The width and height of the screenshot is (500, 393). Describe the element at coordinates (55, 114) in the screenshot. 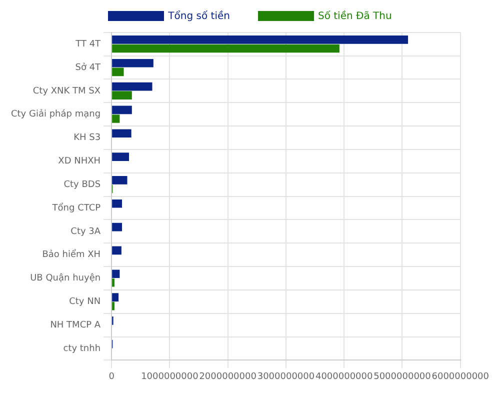

I see `y-tick-label: Cty Giải pháp mạng` at that location.